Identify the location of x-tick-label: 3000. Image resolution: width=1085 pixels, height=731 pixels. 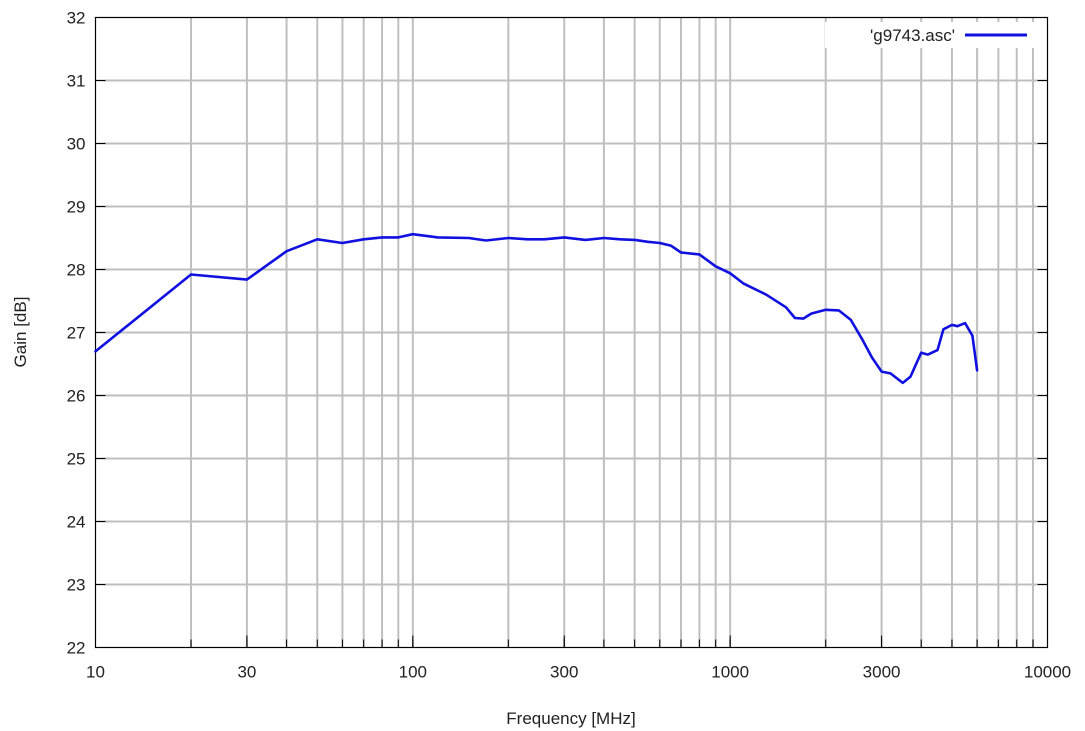
(882, 672).